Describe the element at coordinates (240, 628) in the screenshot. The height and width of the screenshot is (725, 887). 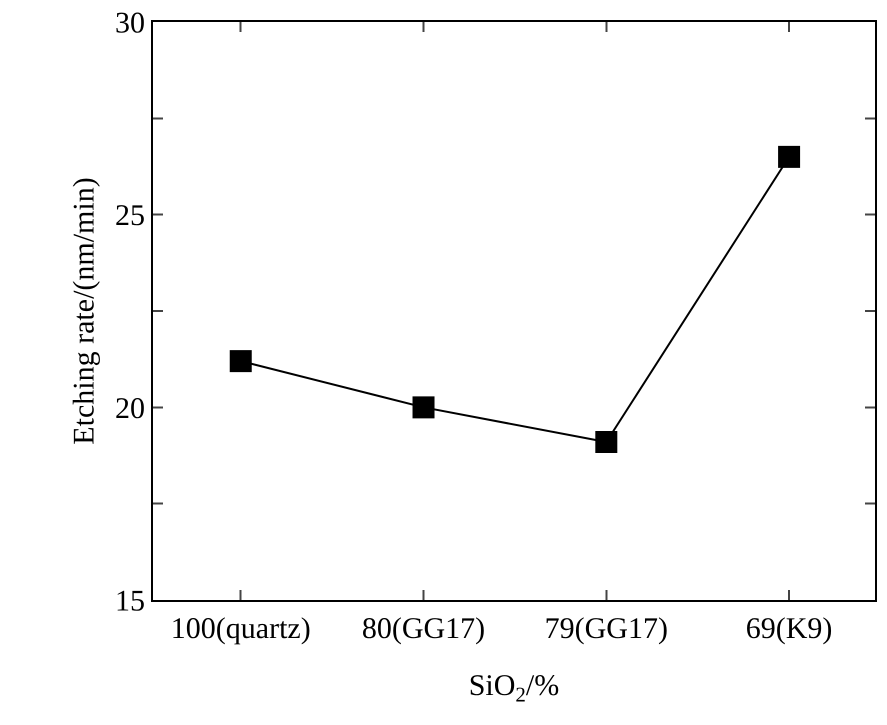
I see `x-tick-label: 100(quartz)` at that location.